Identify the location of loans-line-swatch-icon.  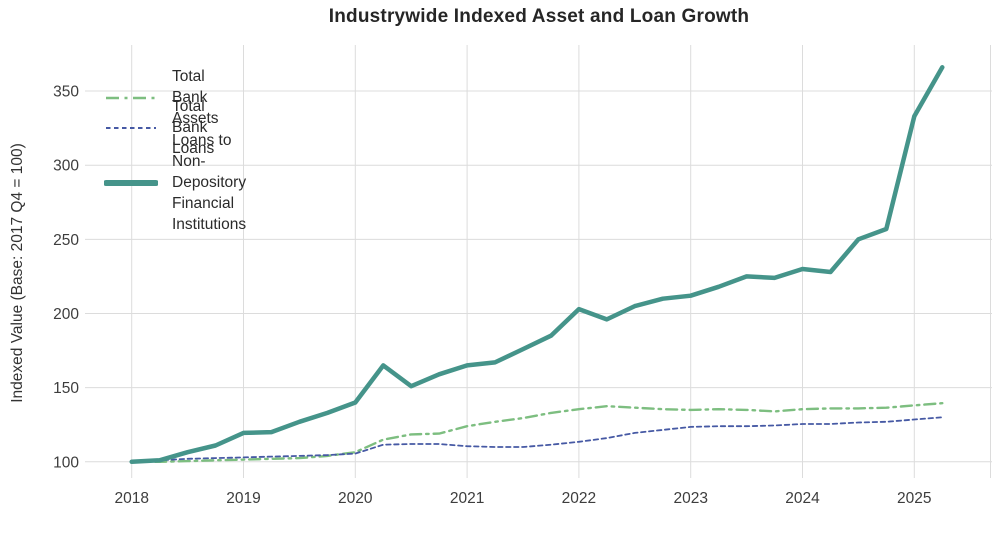
(131, 127).